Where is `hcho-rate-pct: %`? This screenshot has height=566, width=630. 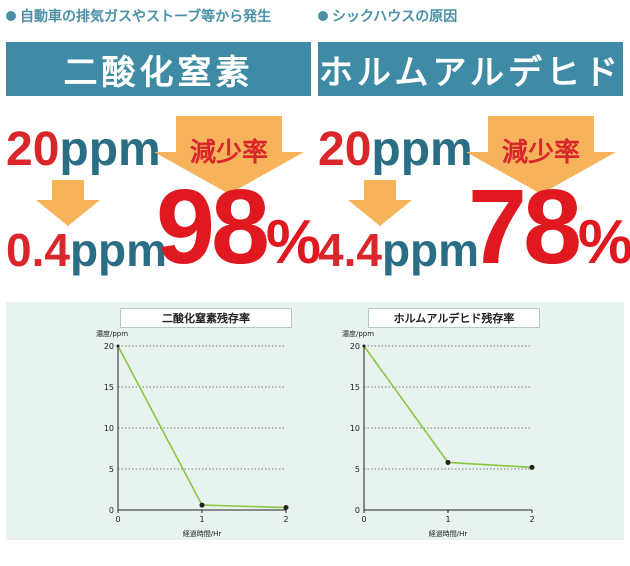
hcho-rate-pct: % is located at coordinates (603, 242).